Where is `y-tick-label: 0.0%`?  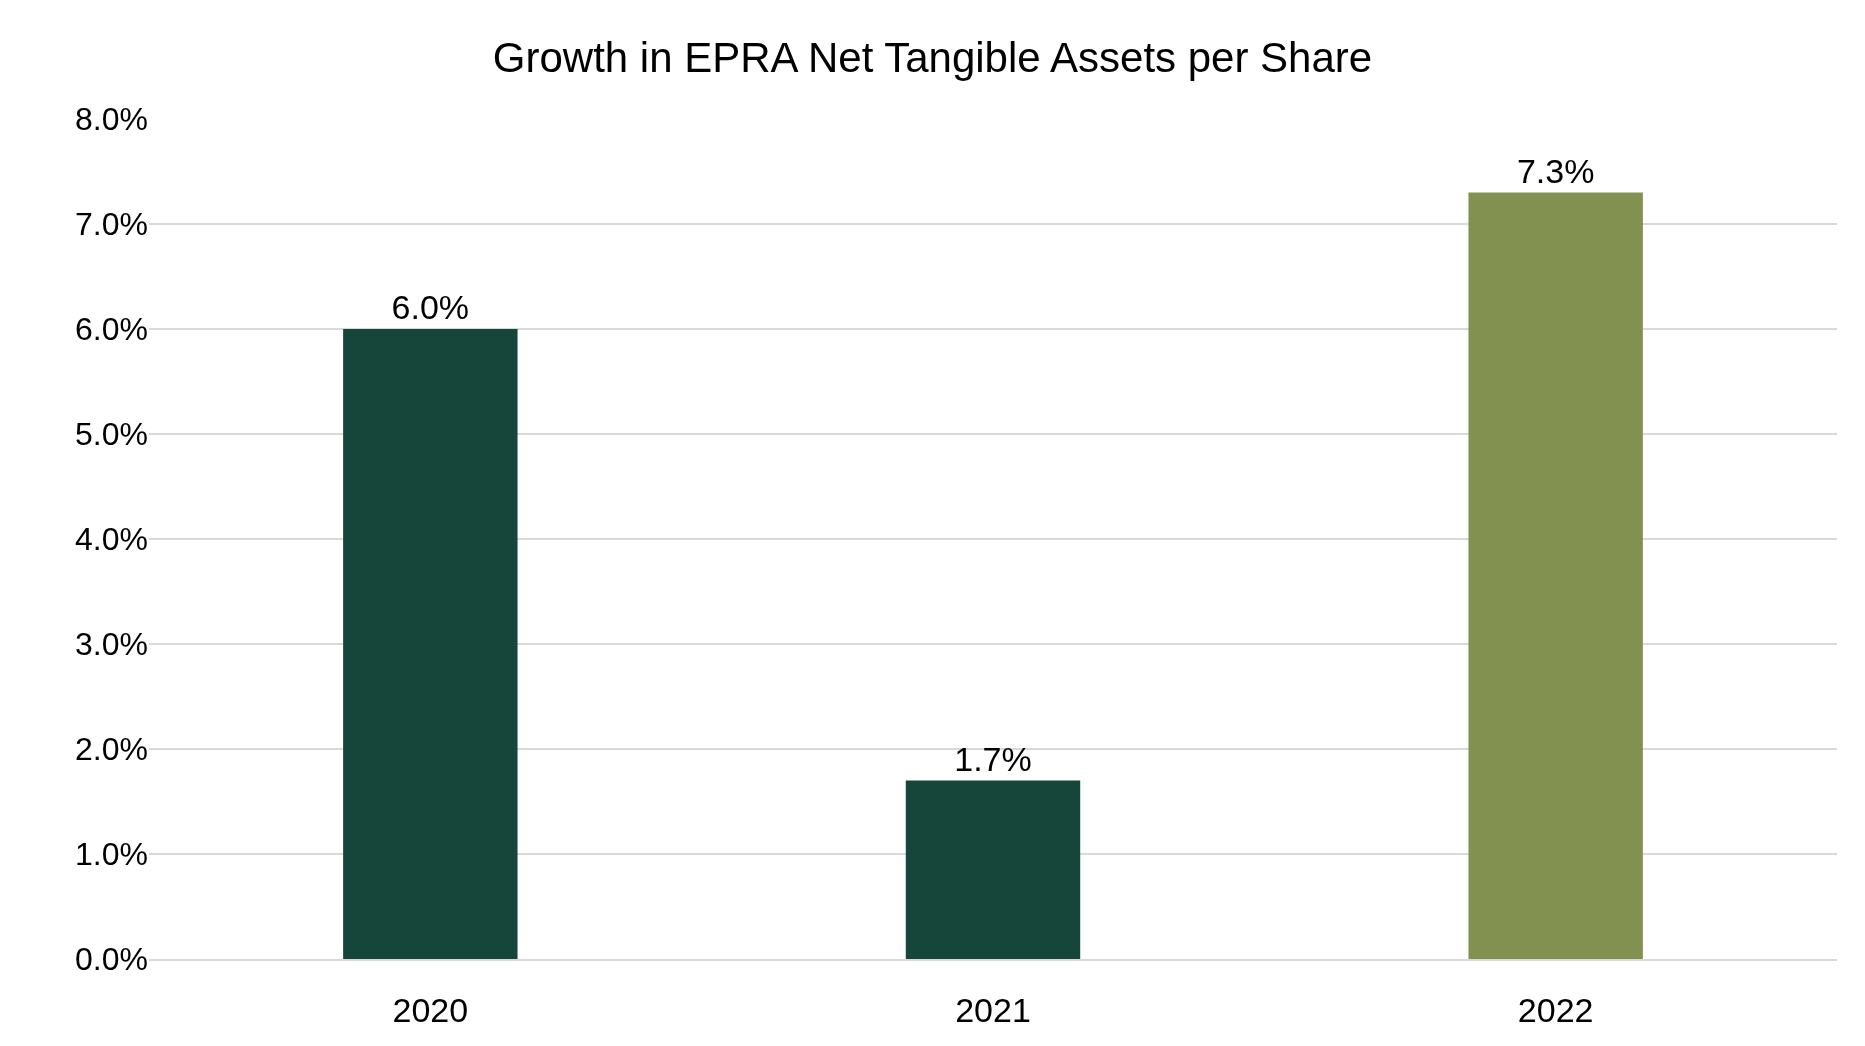
y-tick-label: 0.0% is located at coordinates (111, 959).